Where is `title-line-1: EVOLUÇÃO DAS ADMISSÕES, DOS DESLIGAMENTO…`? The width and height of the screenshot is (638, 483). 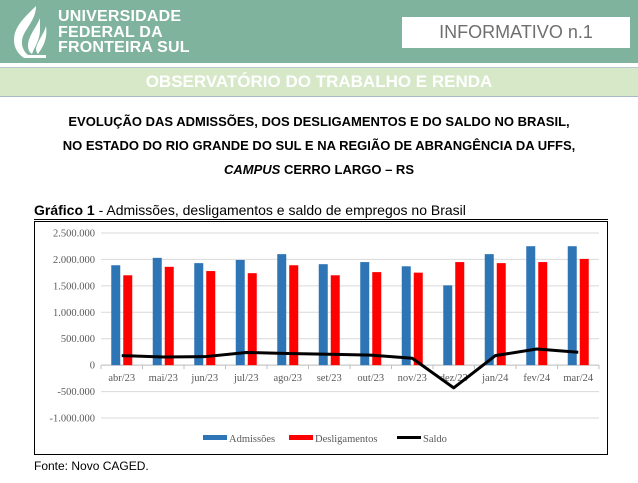
title-line-1: EVOLUÇÃO DAS ADMISSÕES, DOS DESLIGAMENTO… is located at coordinates (319, 121).